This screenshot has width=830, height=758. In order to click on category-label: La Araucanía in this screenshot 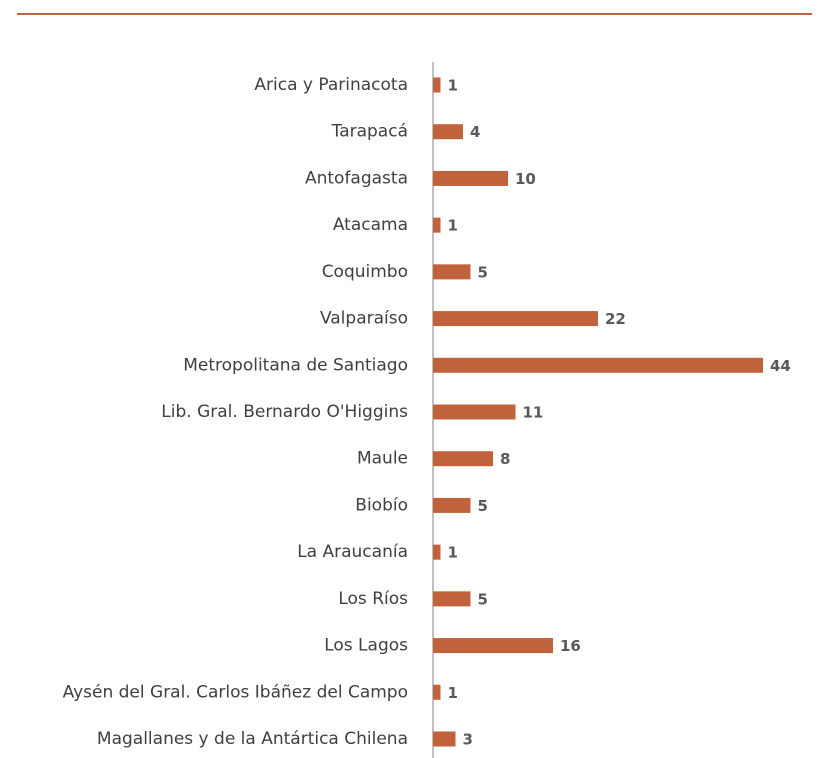, I will do `click(352, 552)`.